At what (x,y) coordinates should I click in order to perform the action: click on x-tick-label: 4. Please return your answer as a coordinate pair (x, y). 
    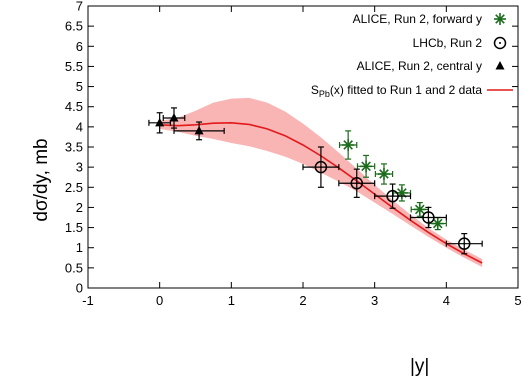
    Looking at the image, I should click on (446, 300).